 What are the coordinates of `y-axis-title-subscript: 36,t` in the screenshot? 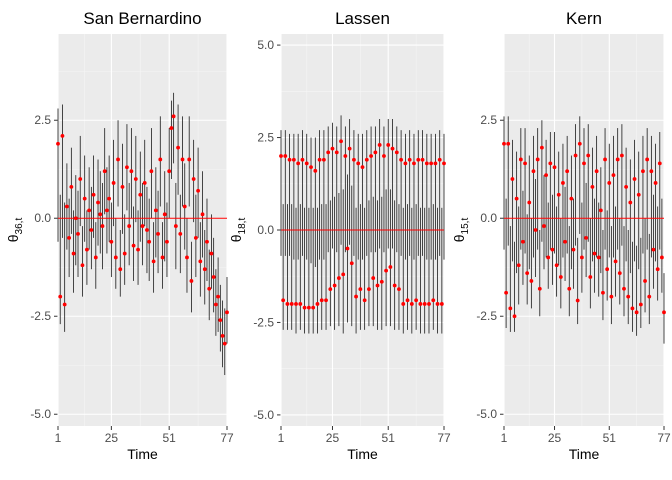 It's located at (19, 226).